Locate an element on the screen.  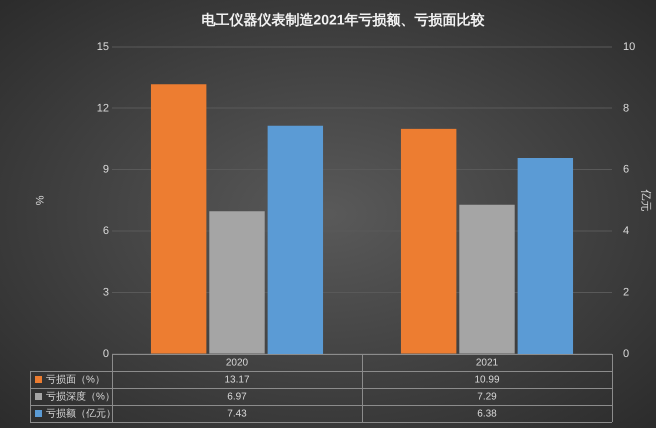
y2-tick-label: 6 is located at coordinates (626, 170).